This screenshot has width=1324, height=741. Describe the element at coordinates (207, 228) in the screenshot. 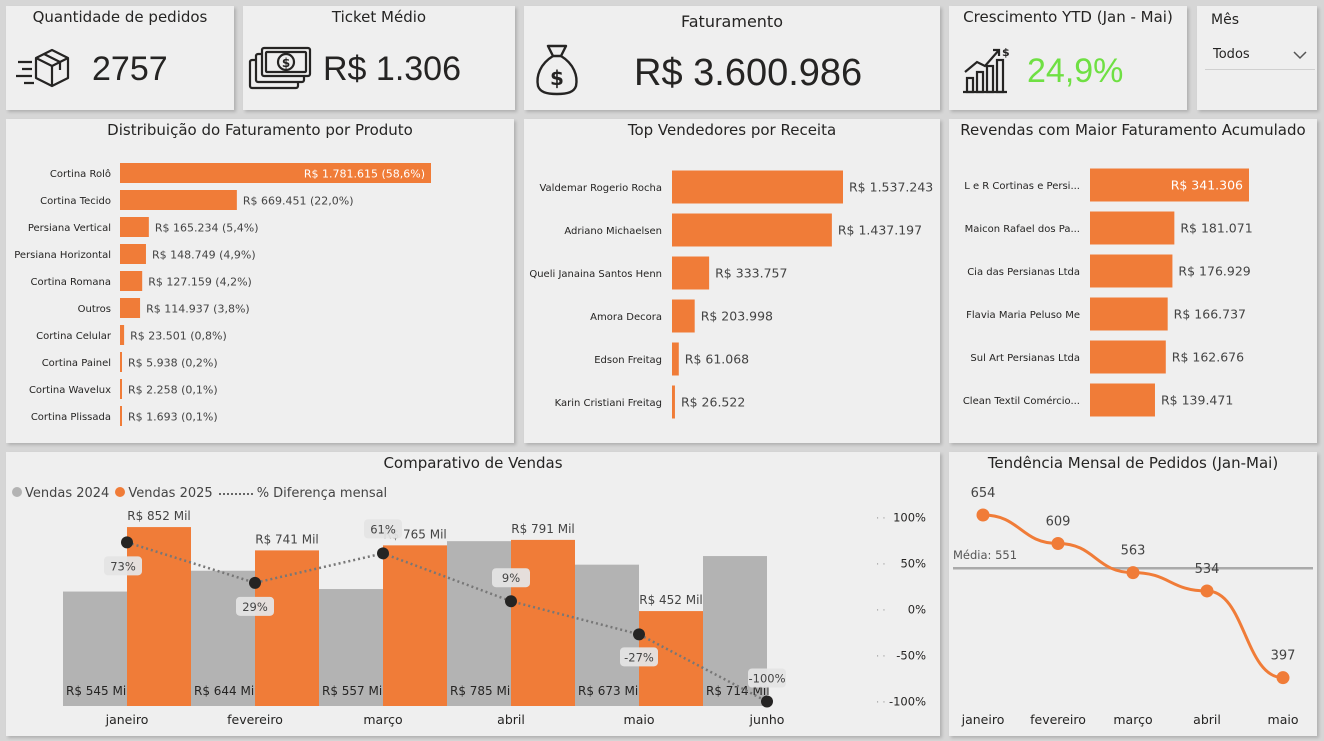

I see `data-label: R$ 165.234 (5,4%)` at that location.